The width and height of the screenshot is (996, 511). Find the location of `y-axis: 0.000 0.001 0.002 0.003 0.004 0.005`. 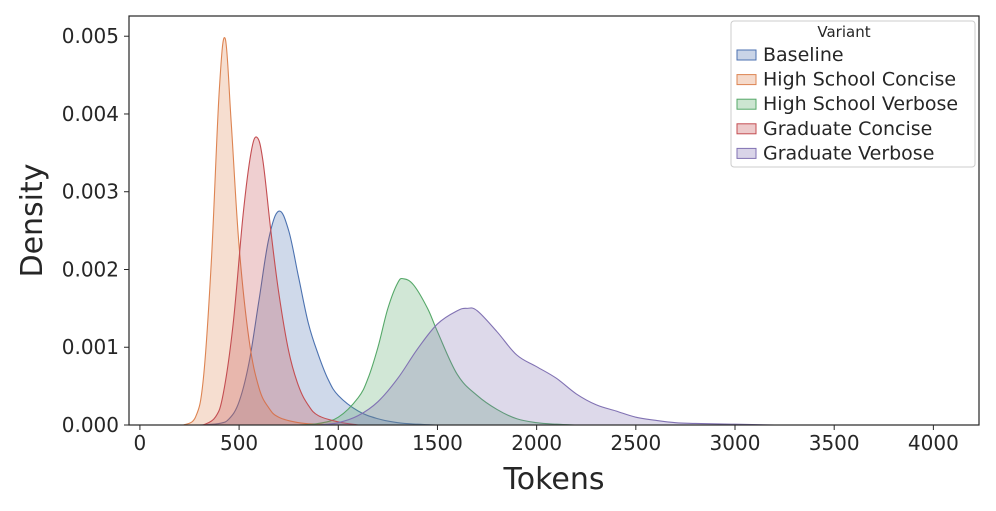

y-axis: 0.000 0.001 0.002 0.003 0.004 0.005 is located at coordinates (95, 230).